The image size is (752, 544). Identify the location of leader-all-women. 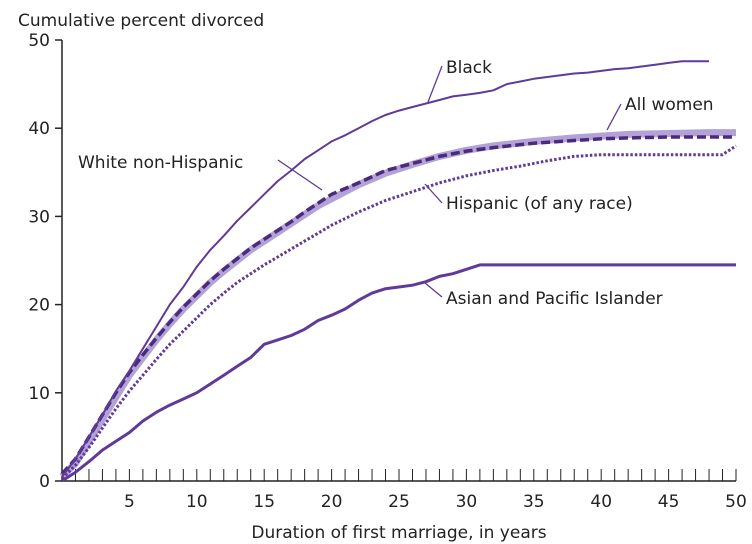
(614, 117).